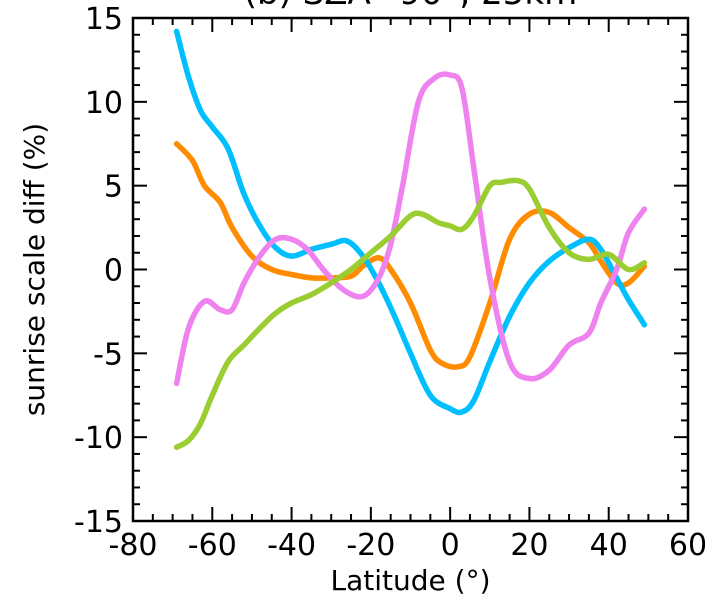  I want to click on y-tick-label: 0, so click(113, 271).